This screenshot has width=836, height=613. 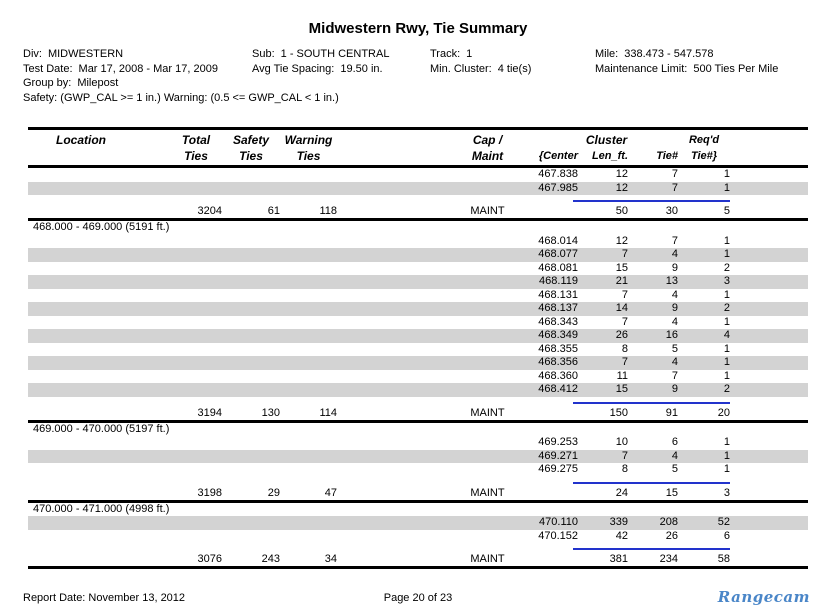 What do you see at coordinates (641, 68) in the screenshot?
I see `maintenance-limit-label: Maintenance Limit:` at bounding box center [641, 68].